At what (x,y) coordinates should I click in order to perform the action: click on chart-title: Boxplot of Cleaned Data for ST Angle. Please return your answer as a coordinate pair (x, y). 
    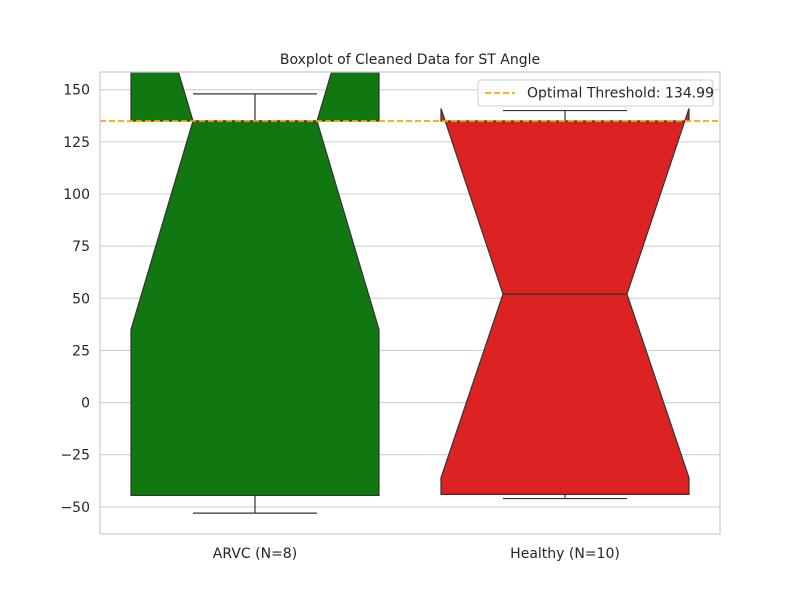
    Looking at the image, I should click on (410, 60).